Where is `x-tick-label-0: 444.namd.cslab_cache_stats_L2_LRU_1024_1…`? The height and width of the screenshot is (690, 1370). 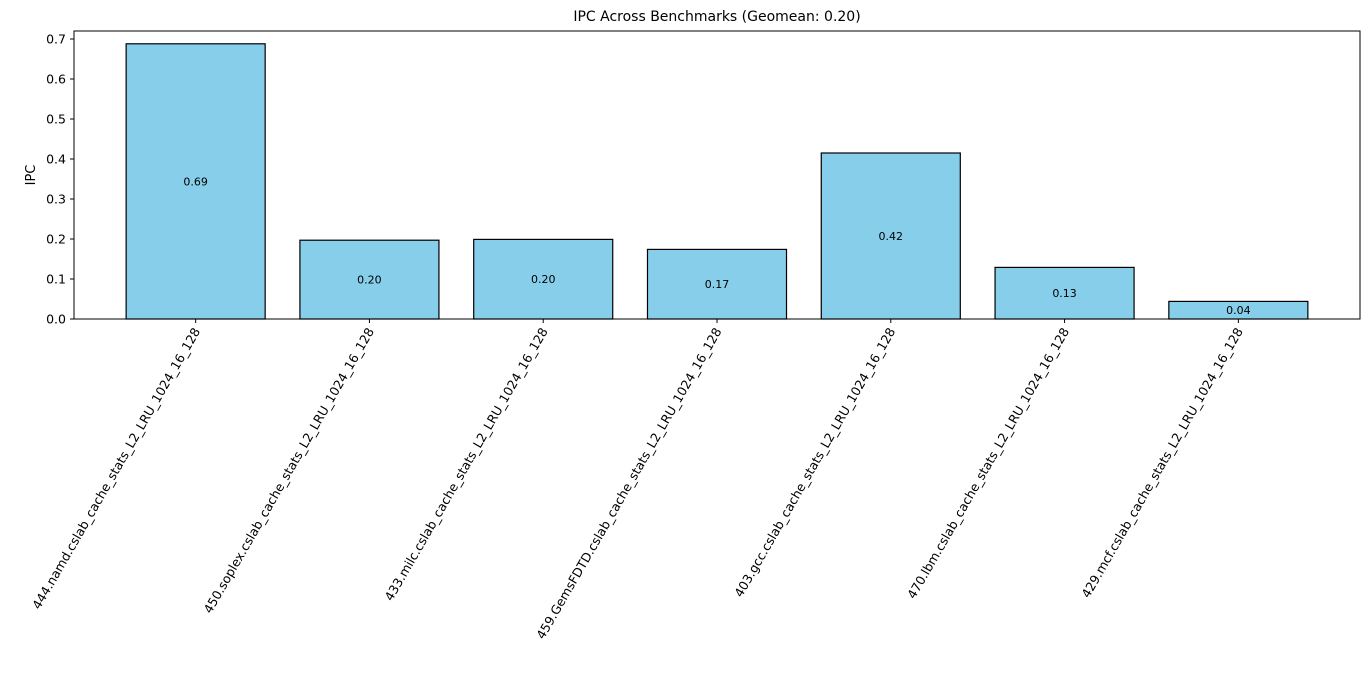 x-tick-label-0: 444.namd.cslab_cache_stats_L2_LRU_1024_1… is located at coordinates (116, 468).